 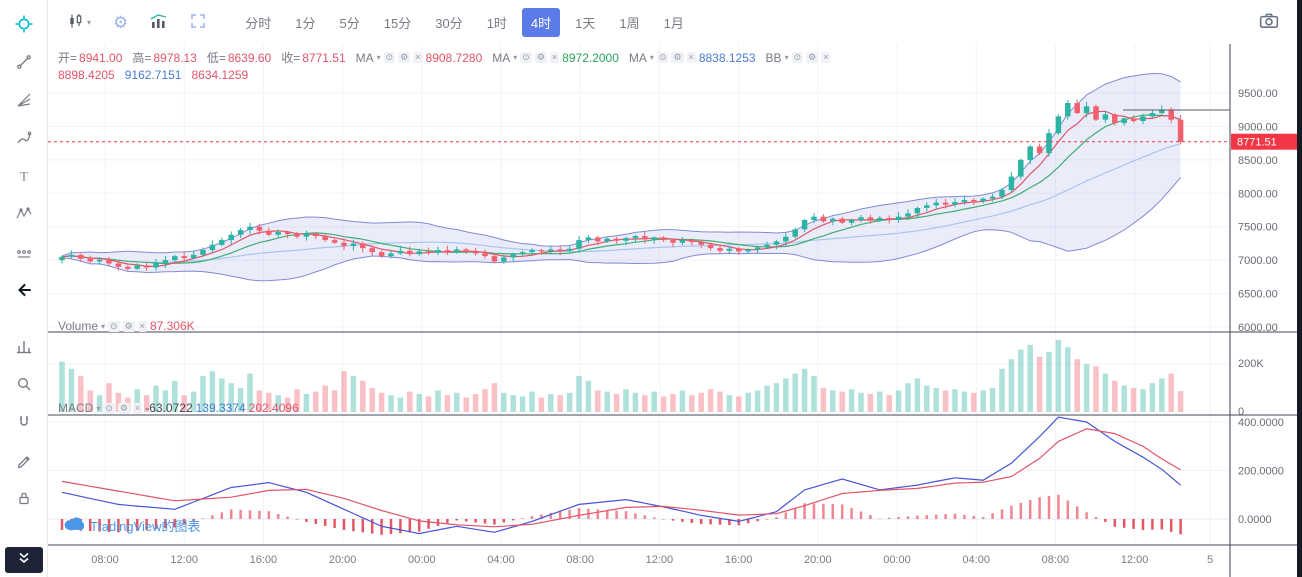 What do you see at coordinates (120, 22) in the screenshot?
I see `settings-button: ⚙` at bounding box center [120, 22].